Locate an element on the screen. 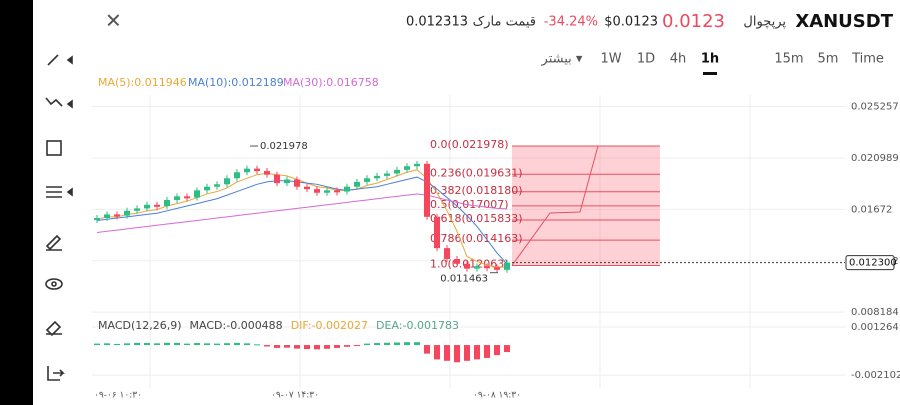 The width and height of the screenshot is (900, 405). tab: 15m is located at coordinates (788, 59).